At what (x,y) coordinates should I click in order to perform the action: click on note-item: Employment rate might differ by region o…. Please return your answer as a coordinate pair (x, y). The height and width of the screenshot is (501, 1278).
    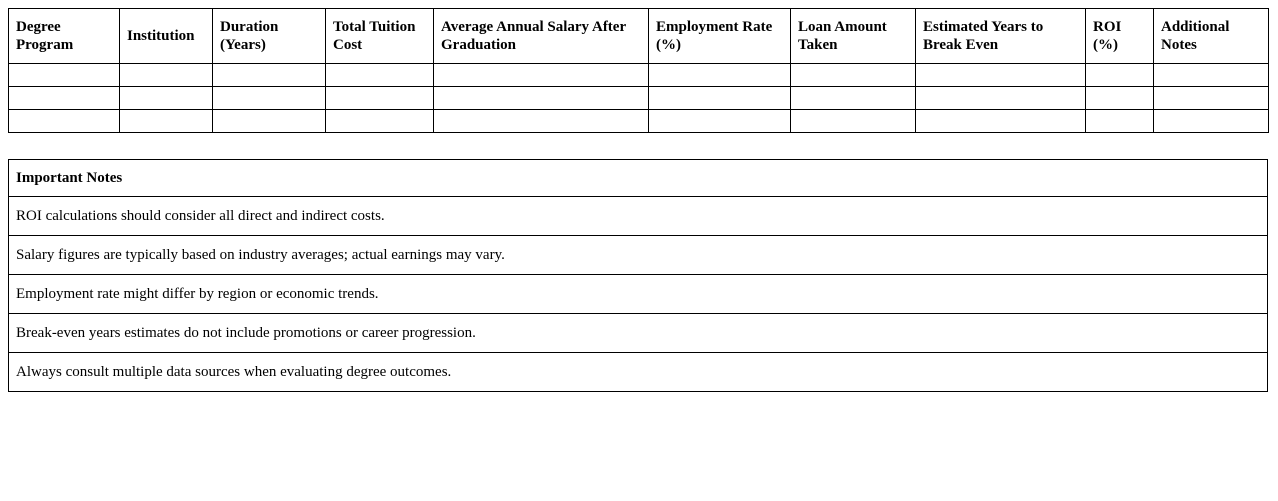
    Looking at the image, I should click on (638, 294).